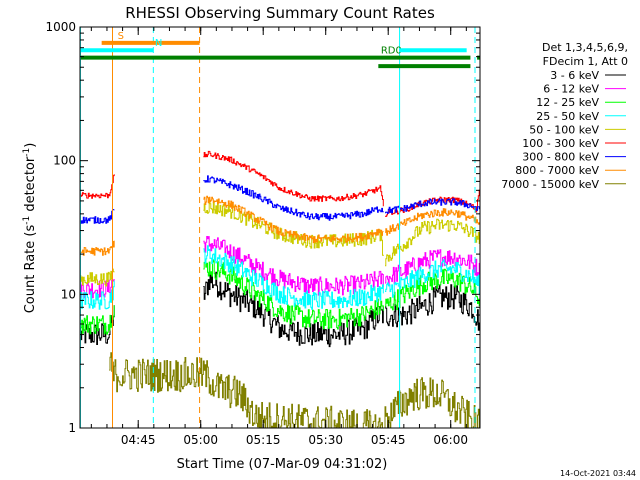 The width and height of the screenshot is (640, 480). What do you see at coordinates (30, 186) in the screenshot?
I see `y-label-part: detector` at bounding box center [30, 186].